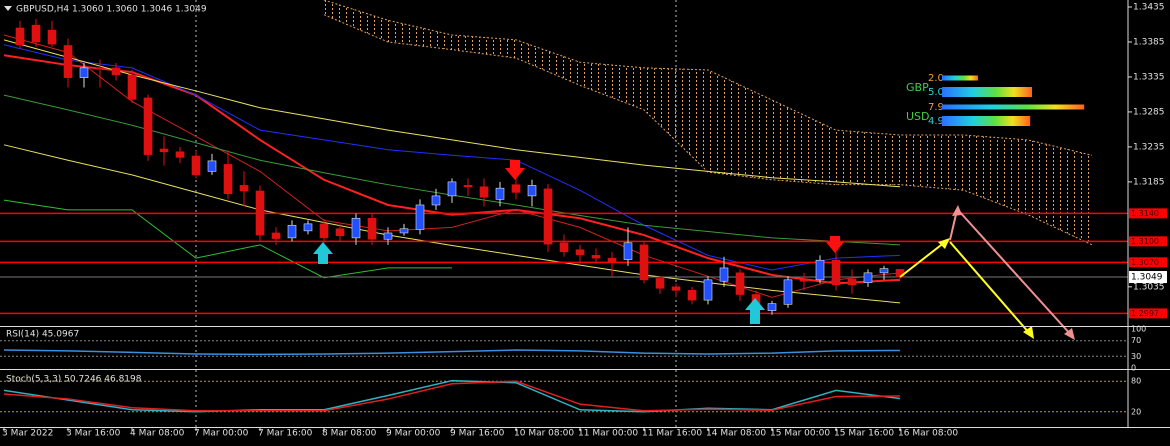 Image resolution: width=1170 pixels, height=446 pixels. What do you see at coordinates (736, 434) in the screenshot?
I see `x-tick-label: 14 Mar 08:00` at bounding box center [736, 434].